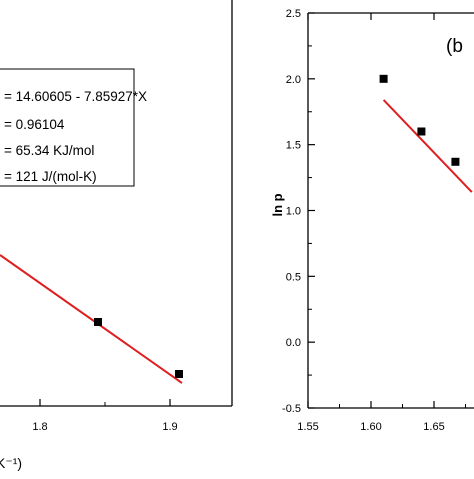  I want to click on panel-b-x-tick-label: 1.60, so click(370, 427).